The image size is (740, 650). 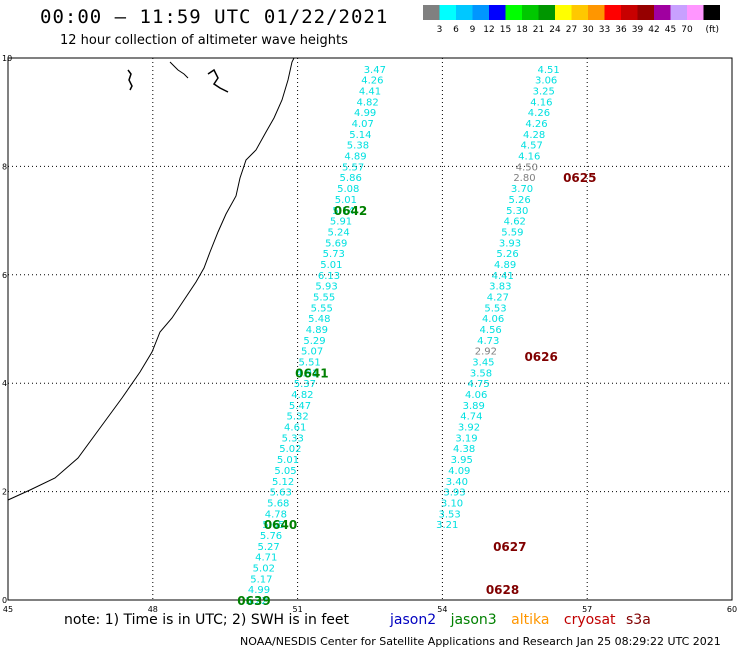 What do you see at coordinates (478, 384) in the screenshot?
I see `wave-height-value: 4.75` at bounding box center [478, 384].